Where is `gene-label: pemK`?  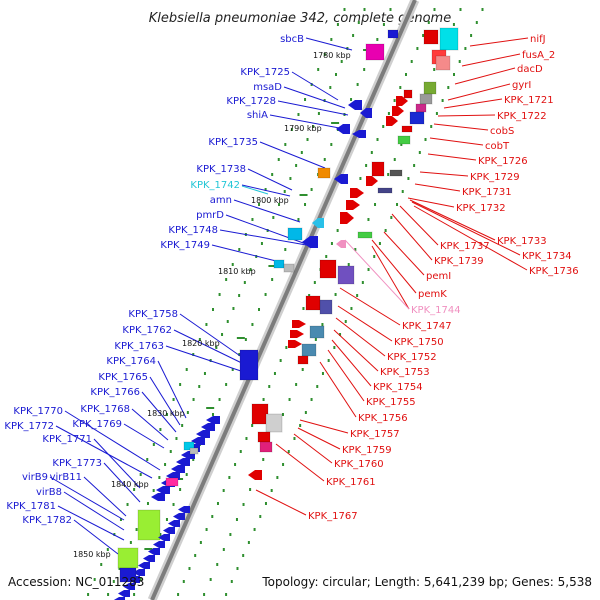
gene-label: pemK is located at coordinates (432, 294).